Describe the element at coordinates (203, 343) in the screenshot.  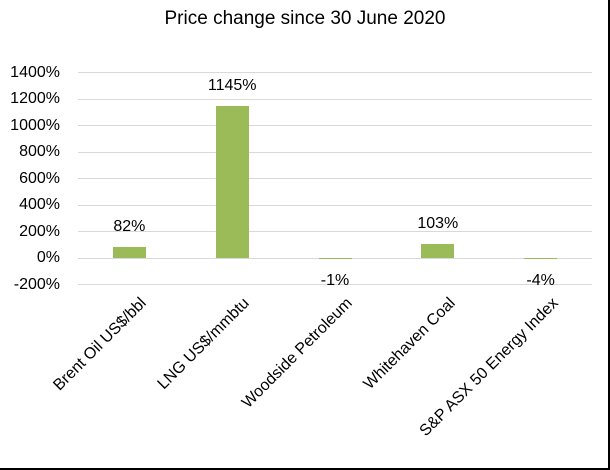
I see `x-axis-category-label: LNG US$/mmbtu` at that location.